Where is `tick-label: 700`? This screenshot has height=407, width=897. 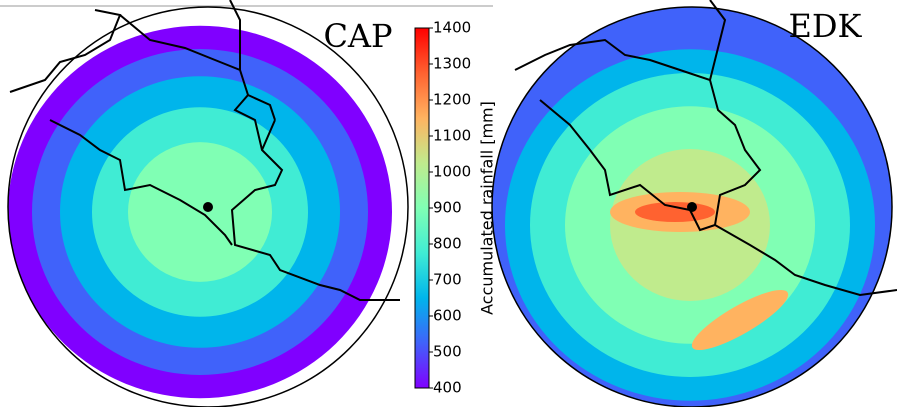
tick-label: 700 is located at coordinates (447, 280).